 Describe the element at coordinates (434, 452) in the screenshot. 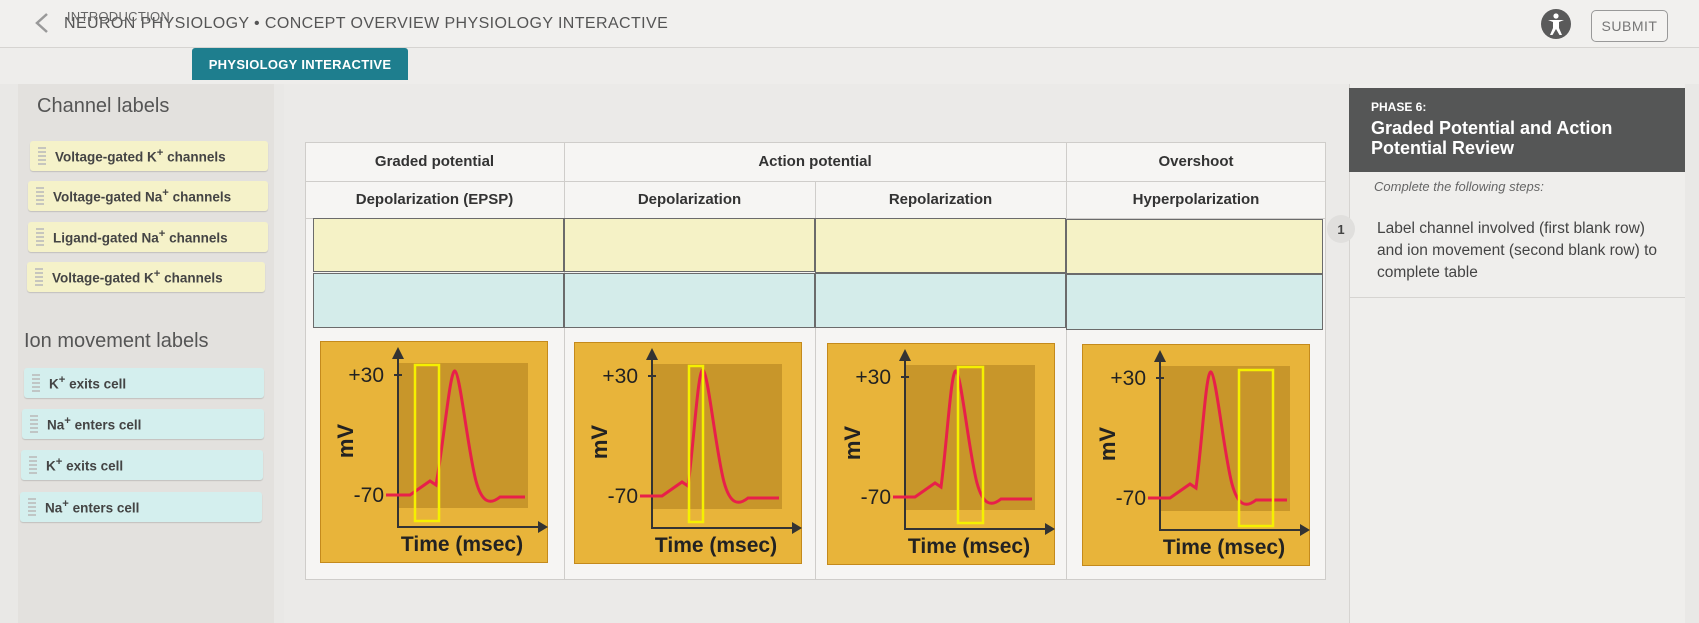

I see `graph-depolarization-epsp: +30 -70 mV Time (msec)` at that location.